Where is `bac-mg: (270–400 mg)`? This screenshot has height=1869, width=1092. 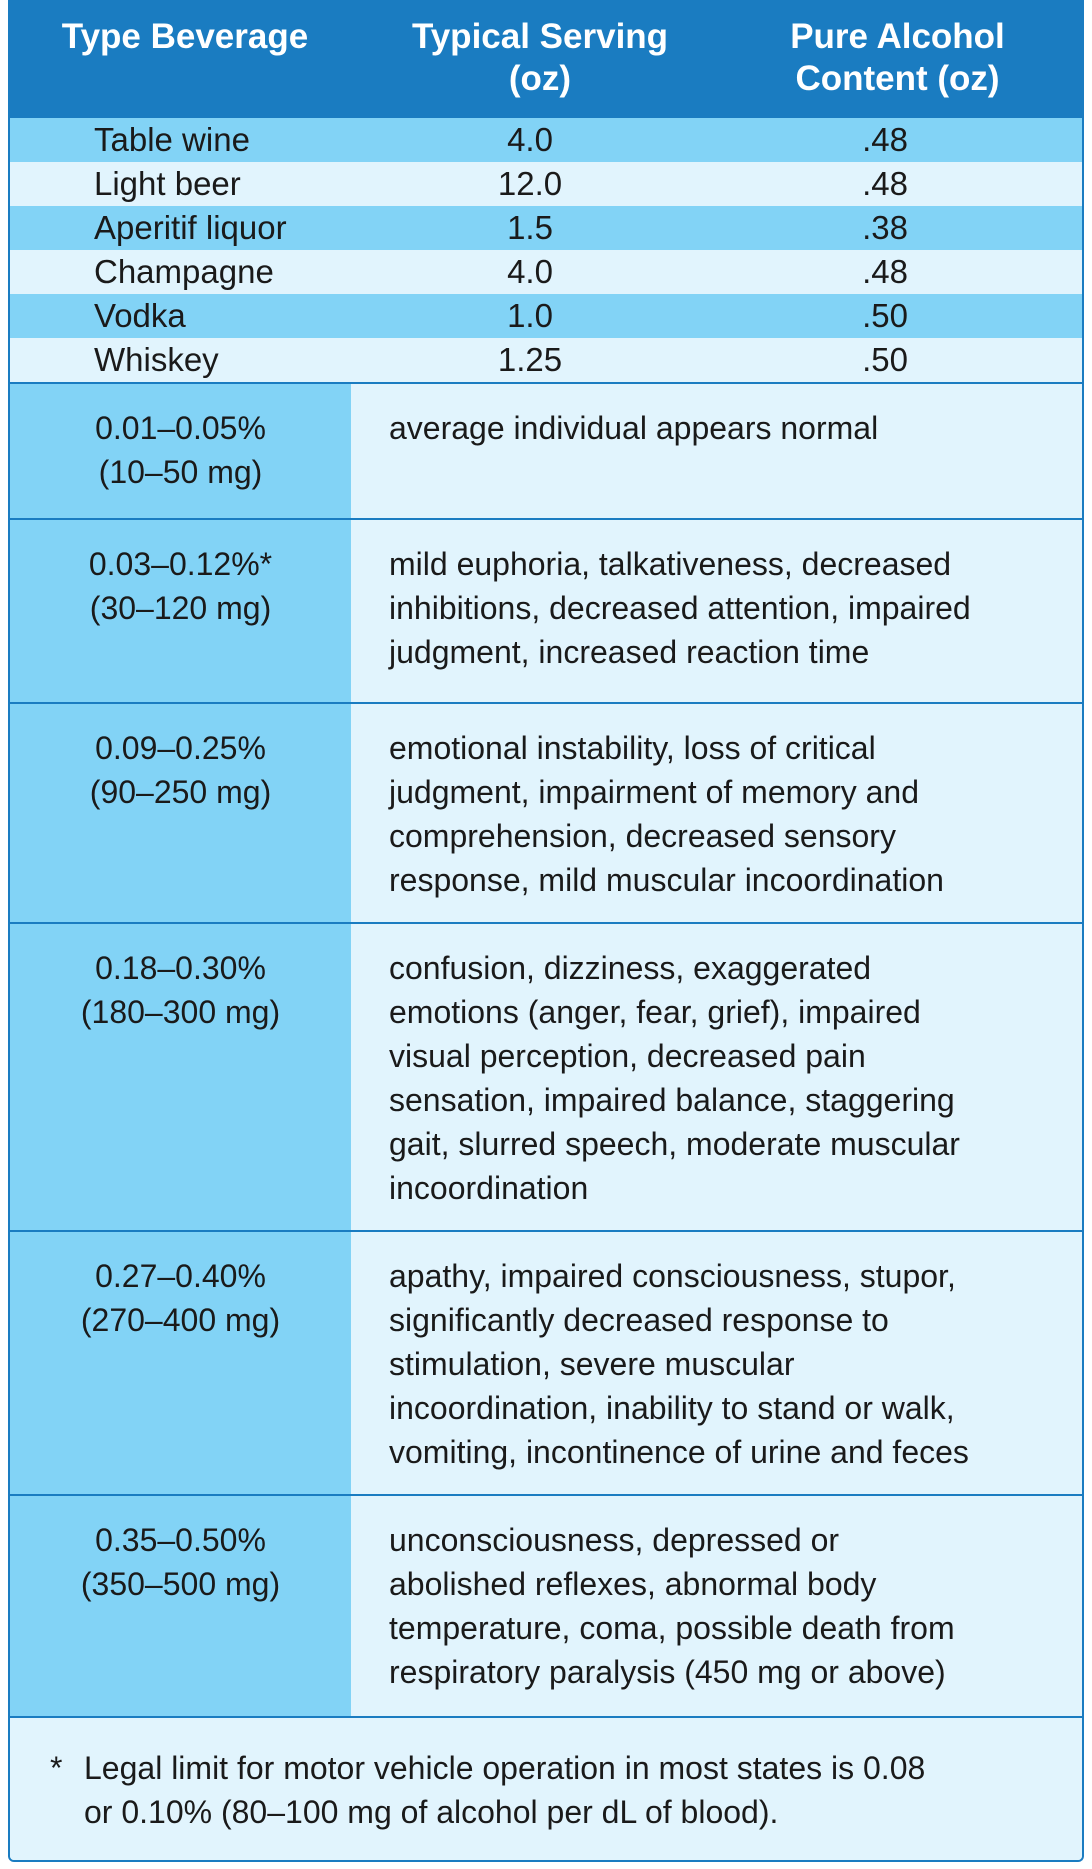 bac-mg: (270–400 mg) is located at coordinates (180, 1320).